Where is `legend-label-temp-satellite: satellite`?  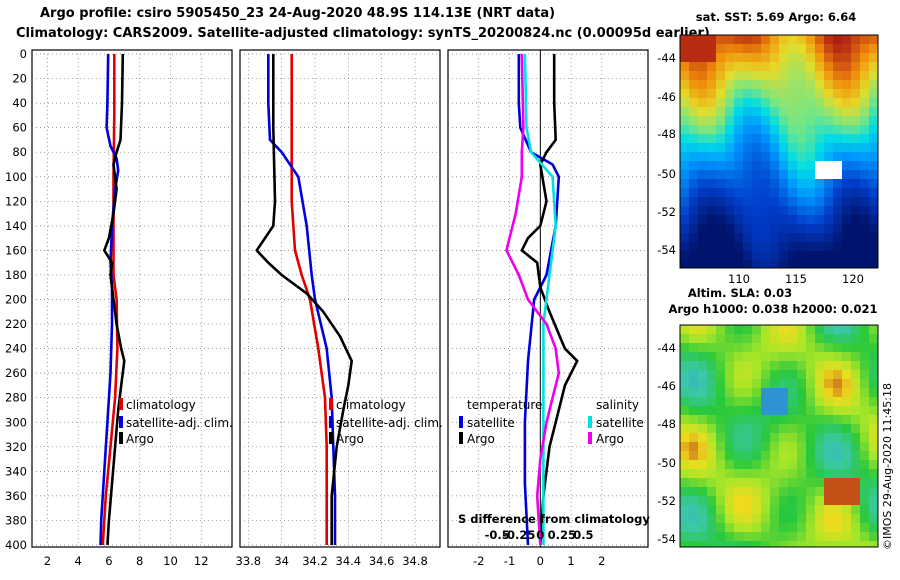 legend-label-temp-satellite: satellite is located at coordinates (491, 423).